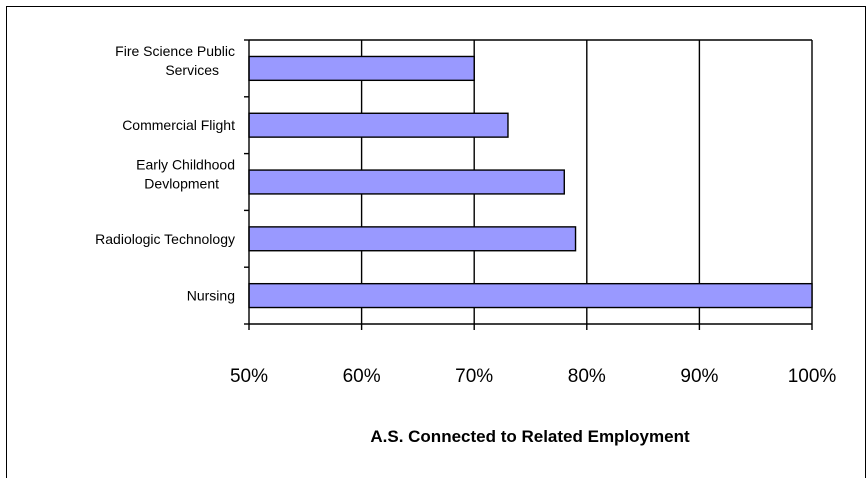  What do you see at coordinates (362, 376) in the screenshot?
I see `x-tick-label-60: 60%` at bounding box center [362, 376].